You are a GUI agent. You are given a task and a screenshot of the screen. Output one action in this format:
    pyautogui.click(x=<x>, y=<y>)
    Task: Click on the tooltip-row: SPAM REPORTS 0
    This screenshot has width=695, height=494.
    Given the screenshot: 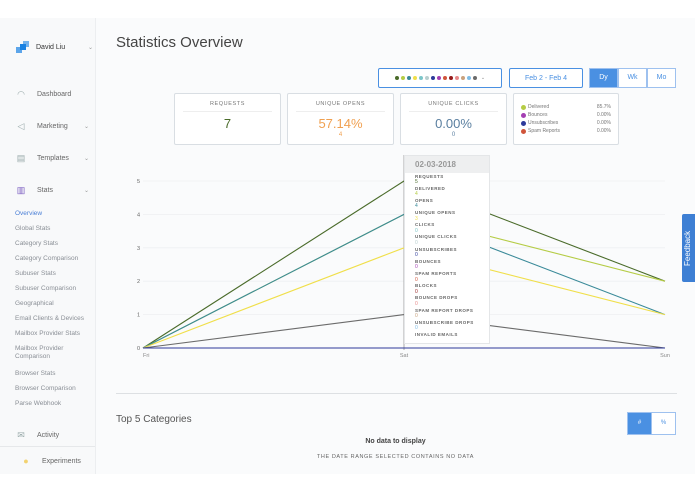 What is the action you would take?
    pyautogui.click(x=447, y=277)
    